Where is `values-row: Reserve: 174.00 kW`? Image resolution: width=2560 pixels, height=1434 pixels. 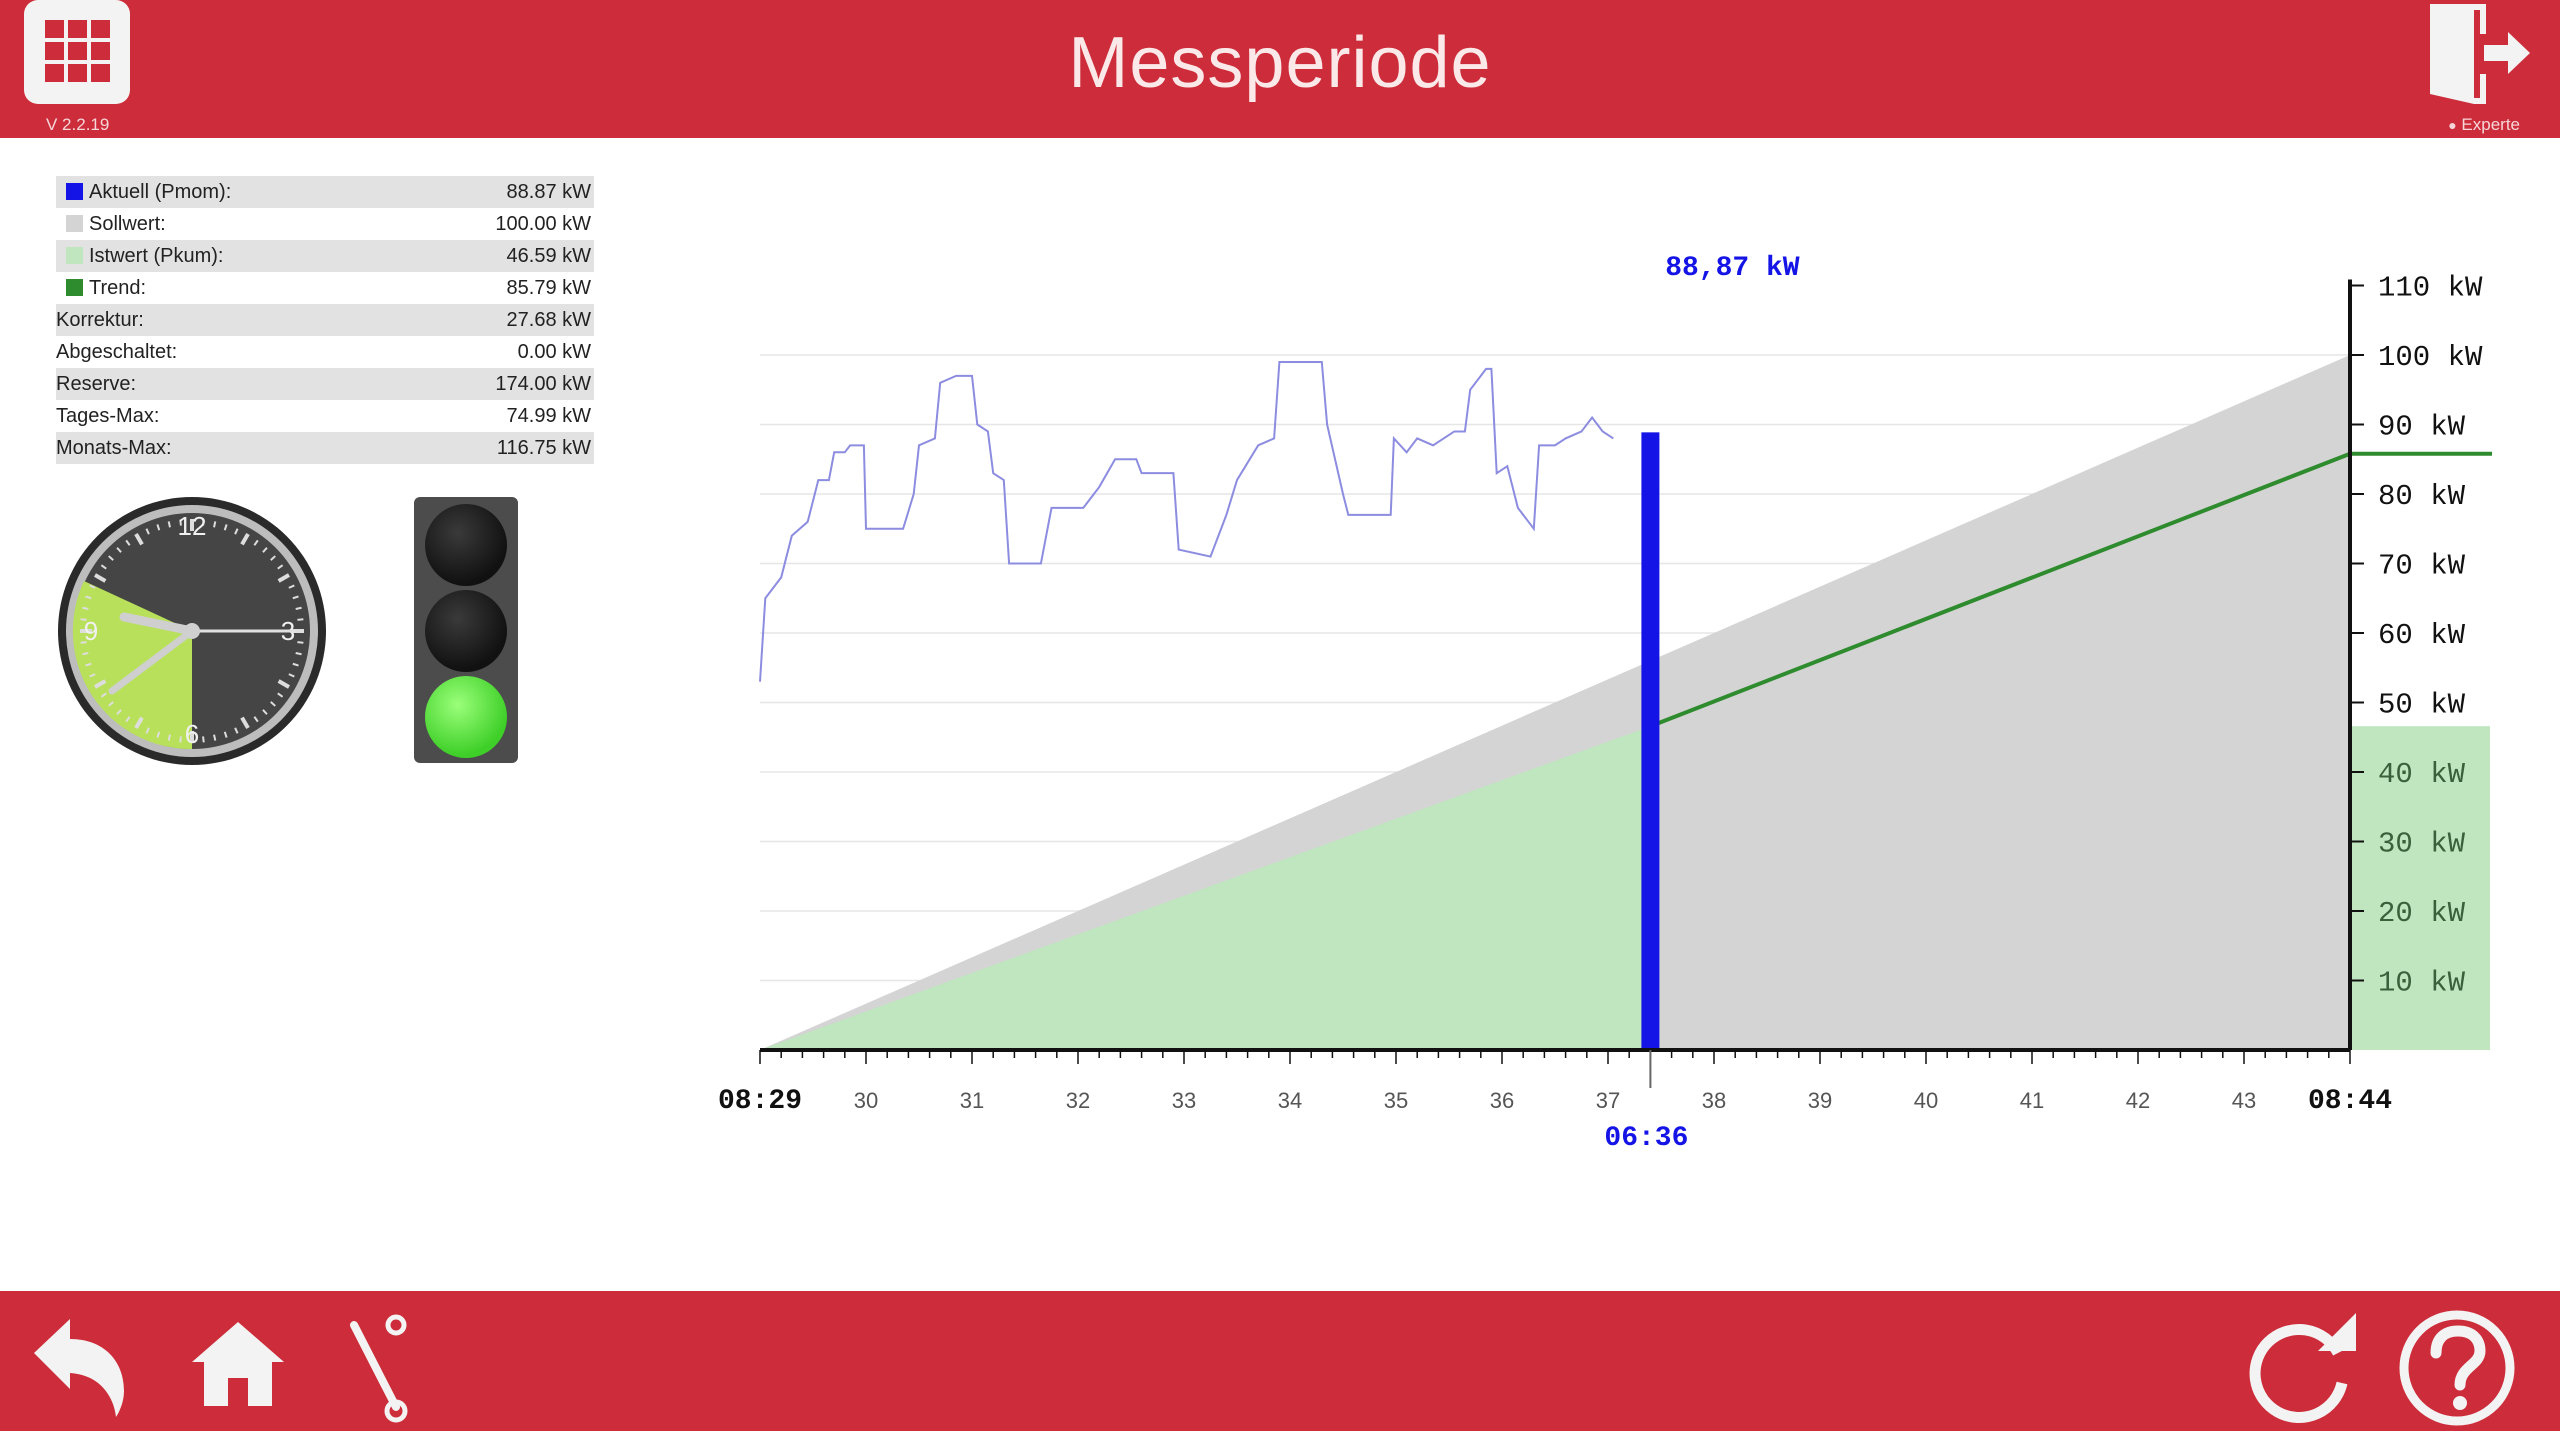
values-row: Reserve: 174.00 kW is located at coordinates (325, 384).